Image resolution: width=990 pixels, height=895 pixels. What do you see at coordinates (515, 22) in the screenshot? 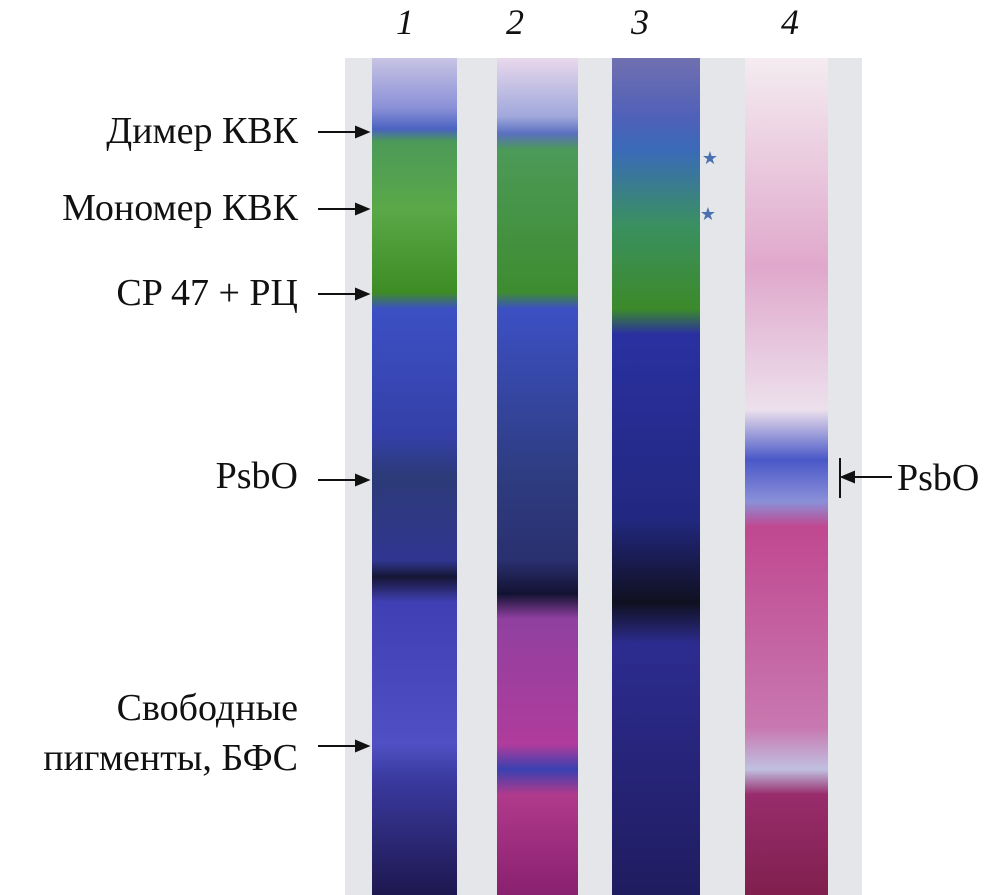
I see `lane-number: 2` at bounding box center [515, 22].